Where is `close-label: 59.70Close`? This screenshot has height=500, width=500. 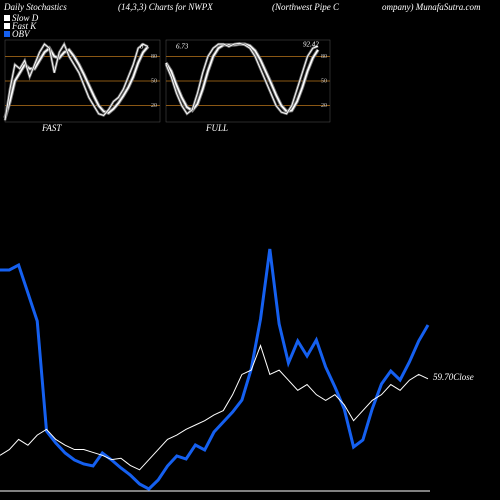 close-label: 59.70Close is located at coordinates (453, 377).